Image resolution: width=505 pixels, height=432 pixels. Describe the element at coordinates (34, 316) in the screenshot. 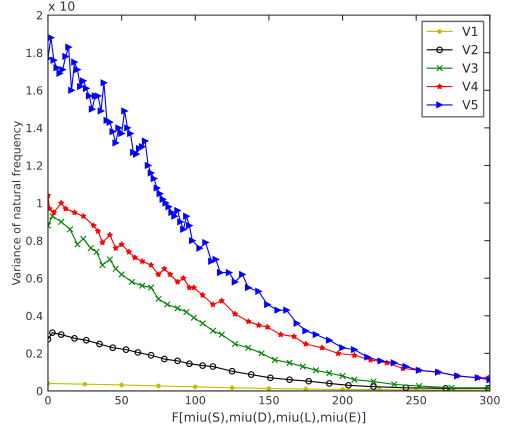

I see `y-tick-label: 0.4` at that location.